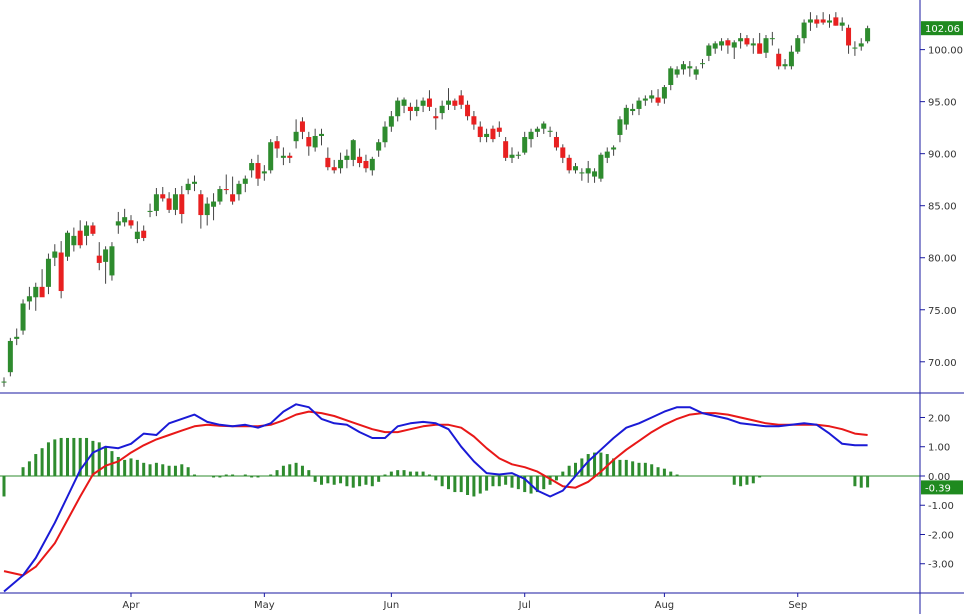  What do you see at coordinates (391, 605) in the screenshot?
I see `x-tick-label: Jun` at bounding box center [391, 605].